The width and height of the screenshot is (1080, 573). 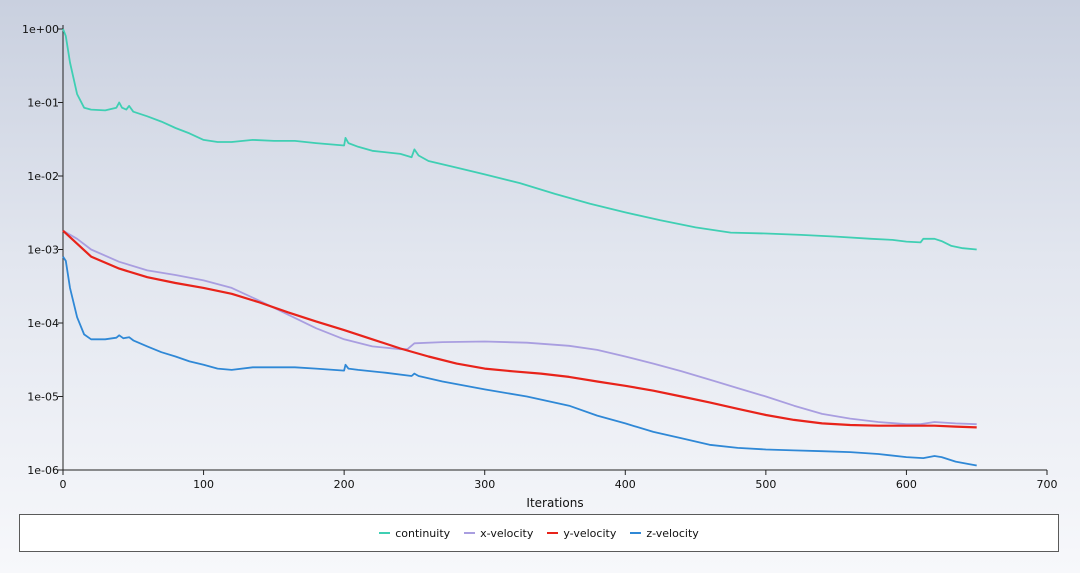 I want to click on legend-item-continuity: continuity, so click(x=414, y=533).